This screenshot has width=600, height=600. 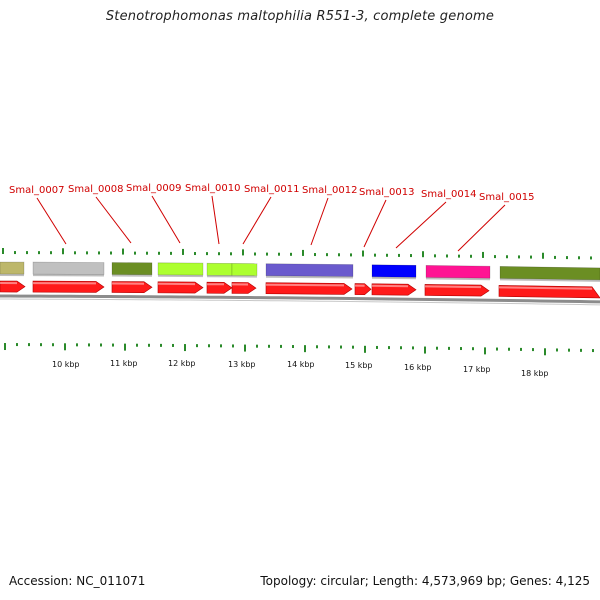 What do you see at coordinates (477, 369) in the screenshot?
I see `scale-label: 17 kbp` at bounding box center [477, 369].